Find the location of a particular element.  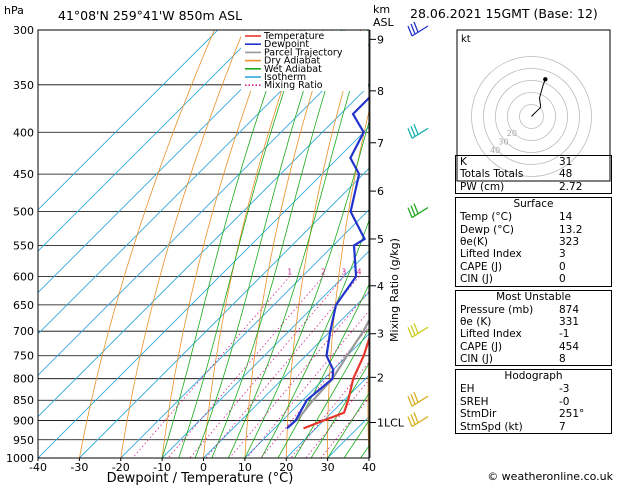

legend-background is located at coordinates (304, 61).